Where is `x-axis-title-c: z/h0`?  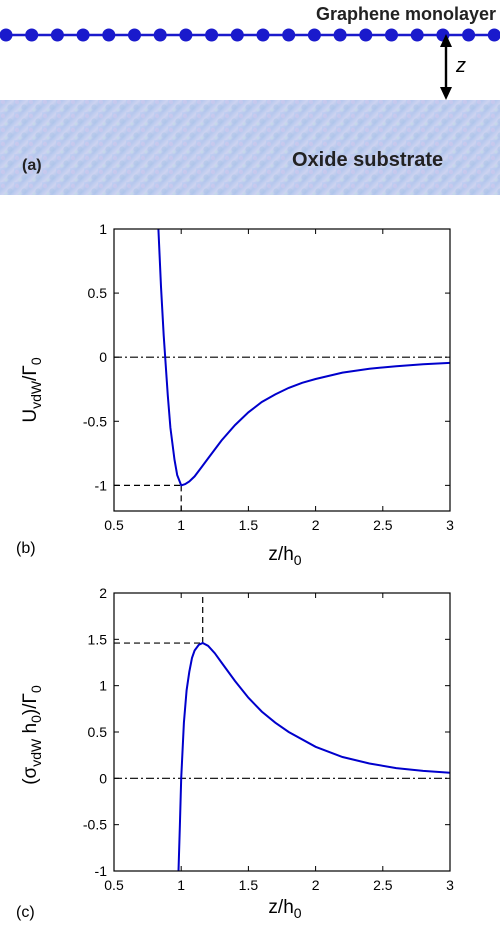 x-axis-title-c: z/h0 is located at coordinates (284, 909).